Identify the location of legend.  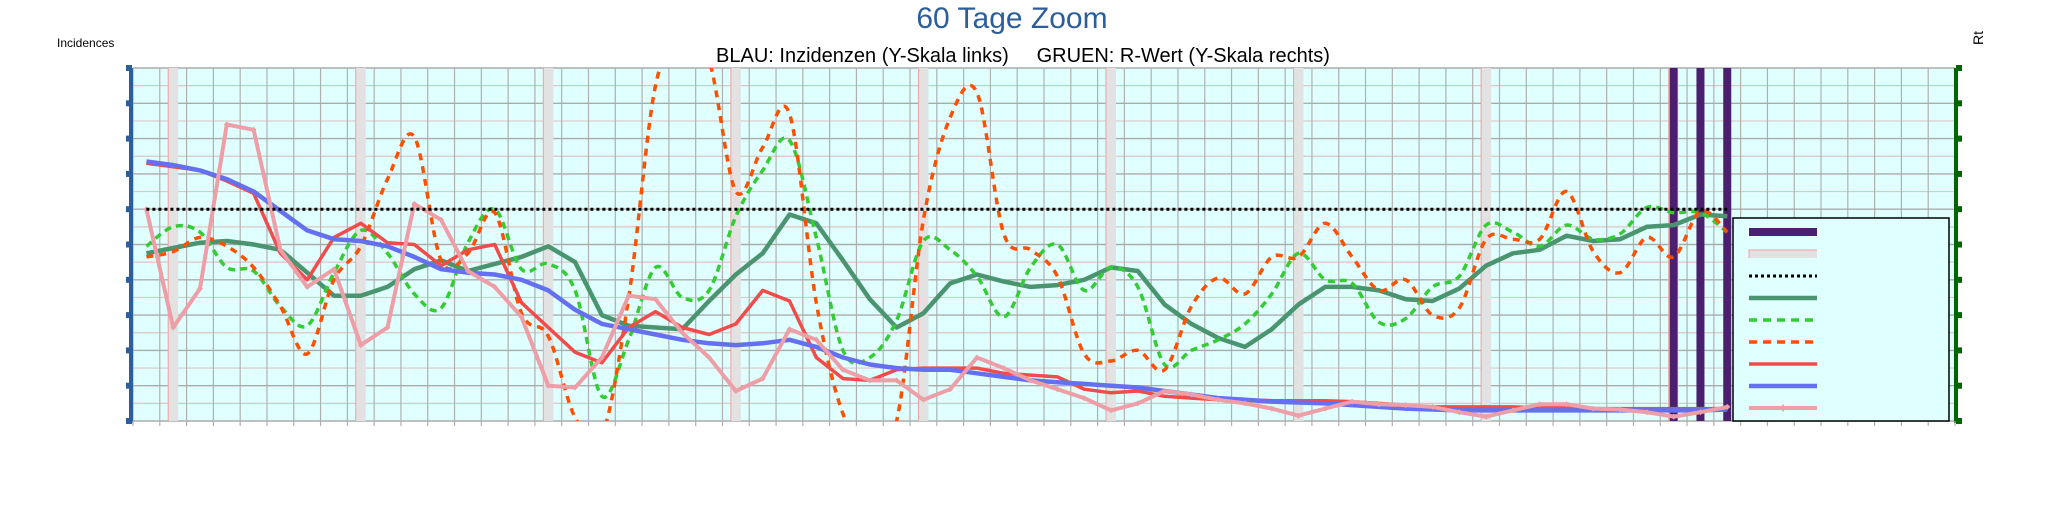
(1841, 319).